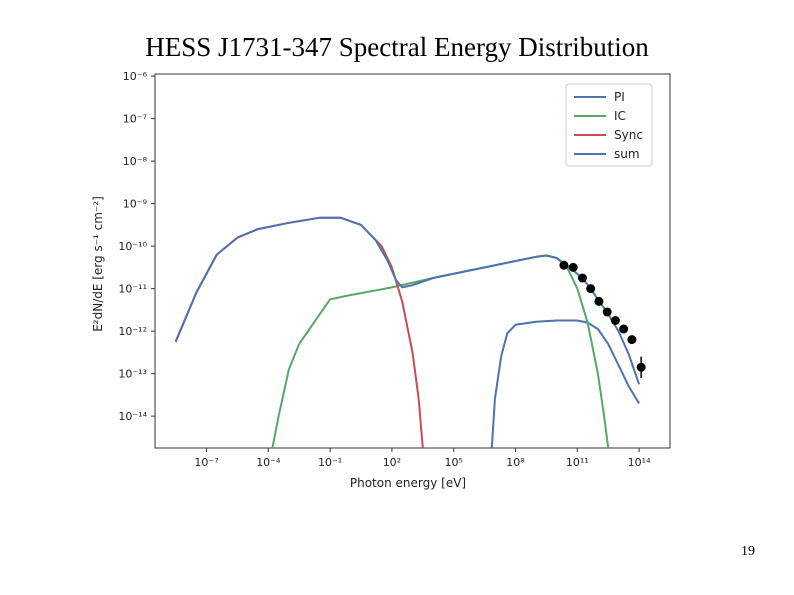 The width and height of the screenshot is (794, 595). Describe the element at coordinates (577, 462) in the screenshot. I see `x-tick-label-6: 10¹¹` at that location.